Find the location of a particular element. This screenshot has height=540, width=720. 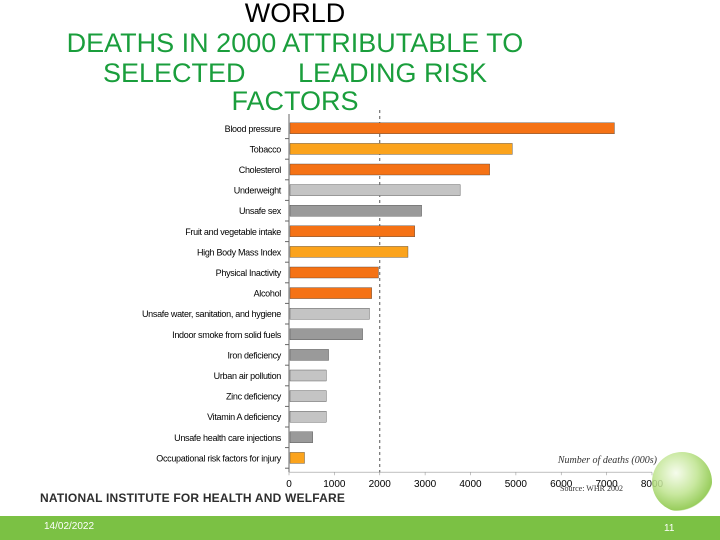

title-line-4: FACTORS is located at coordinates (295, 101).